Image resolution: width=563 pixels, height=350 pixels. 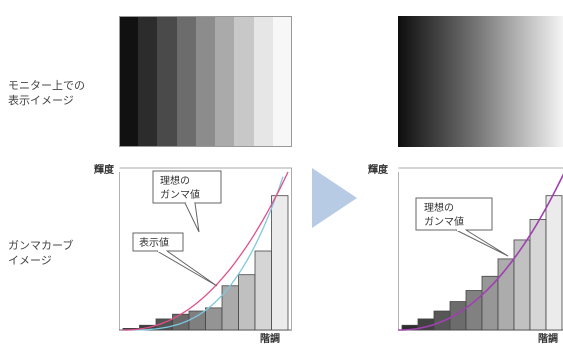 I want to click on right-monitor-display, so click(x=480, y=81).